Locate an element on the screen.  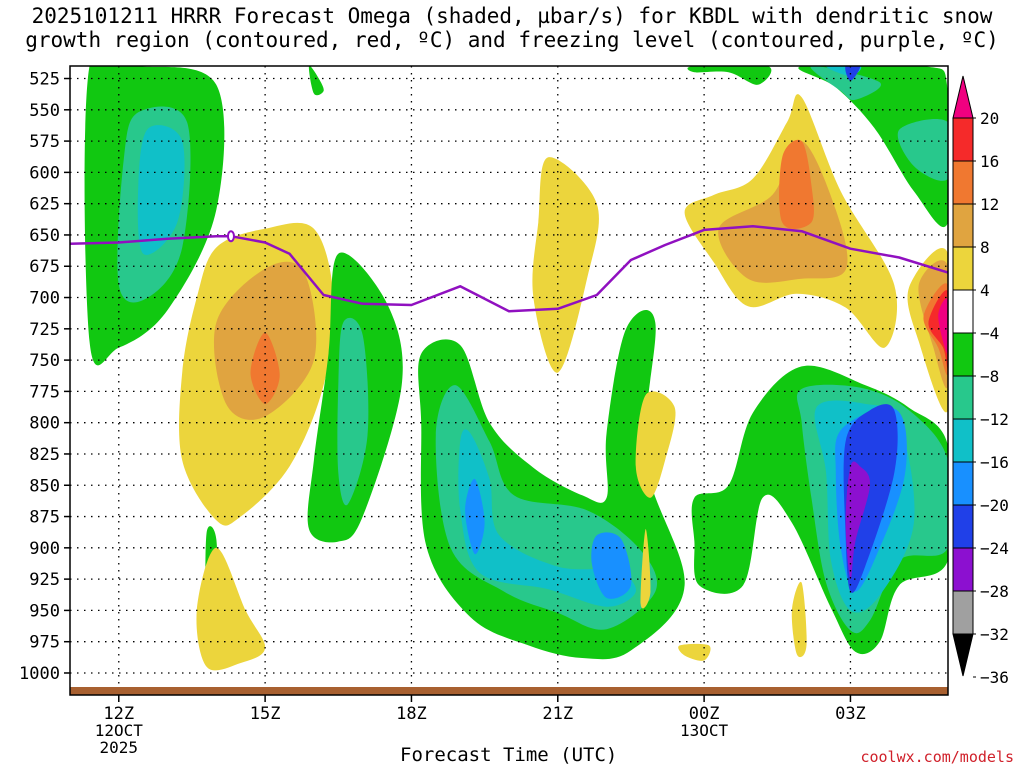
y-tick-label: 625 is located at coordinates (44, 205).